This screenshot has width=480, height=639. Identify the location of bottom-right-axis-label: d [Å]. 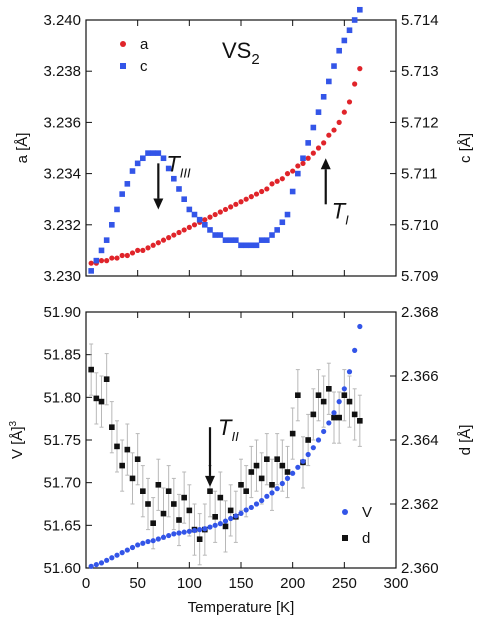
(465, 440).